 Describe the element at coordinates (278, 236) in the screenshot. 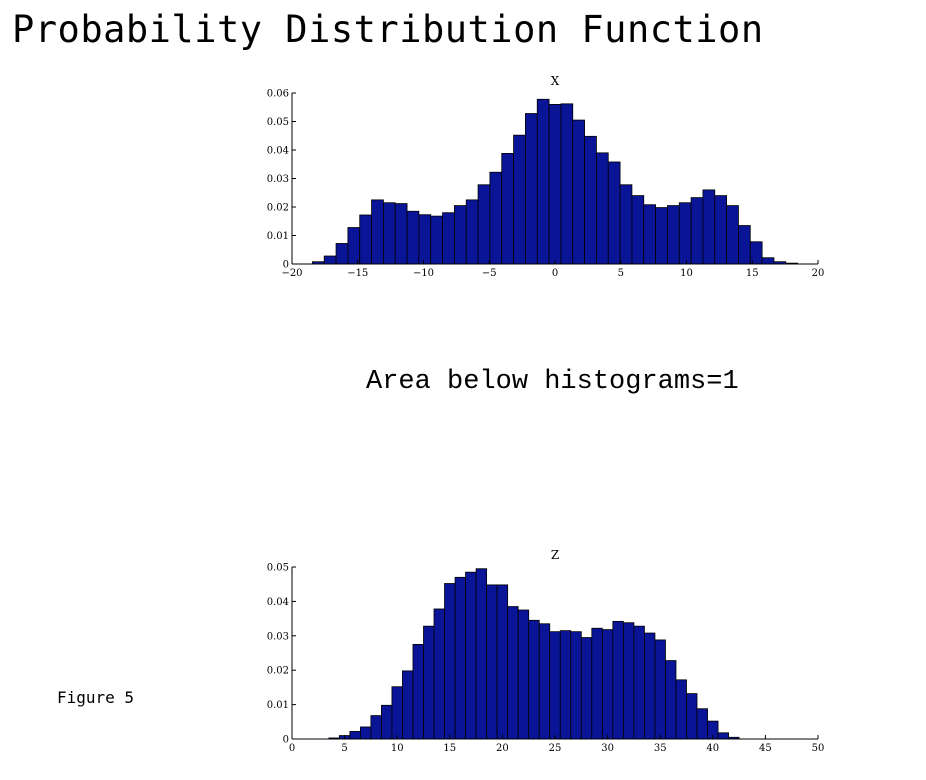

I see `x-hist-y-tick-label: 0.01` at that location.